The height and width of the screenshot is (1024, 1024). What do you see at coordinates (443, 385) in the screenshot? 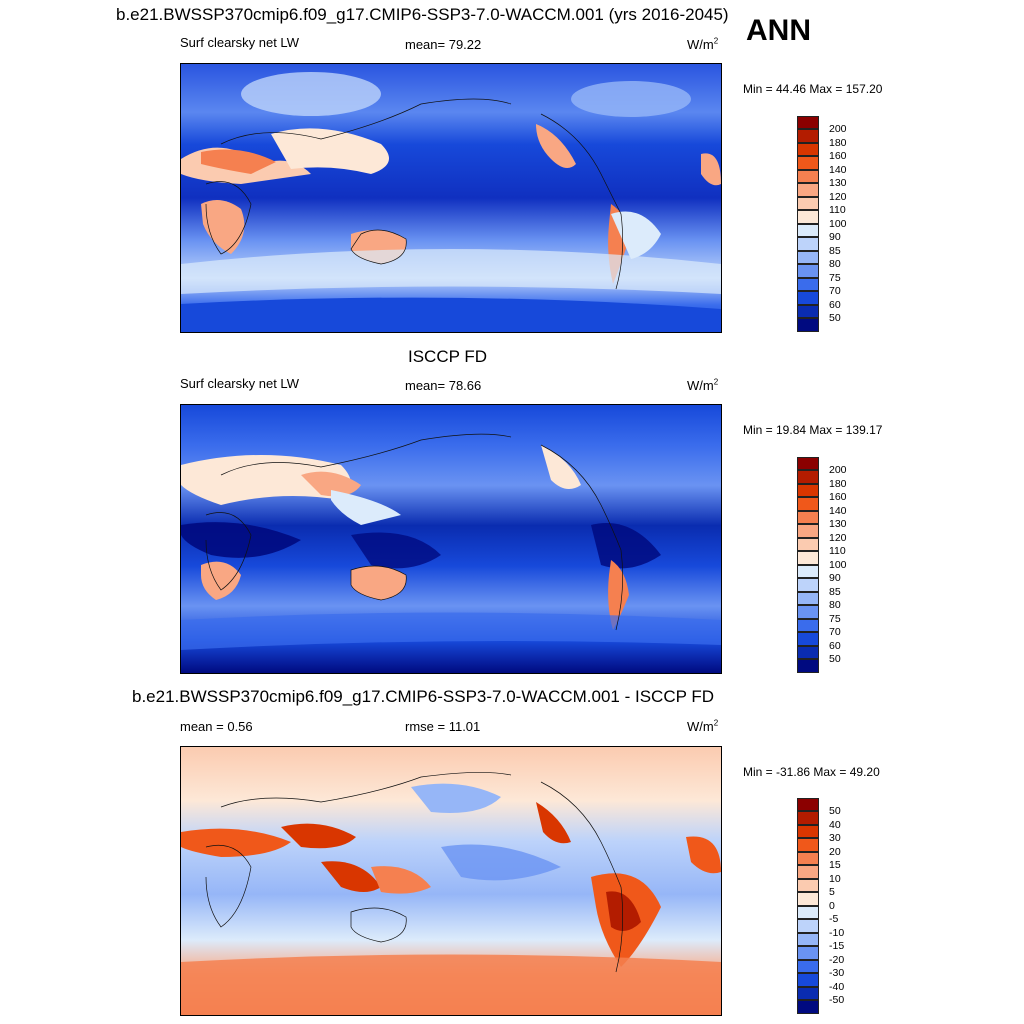
I see `panel2-mean-label: mean= 78.66` at bounding box center [443, 385].